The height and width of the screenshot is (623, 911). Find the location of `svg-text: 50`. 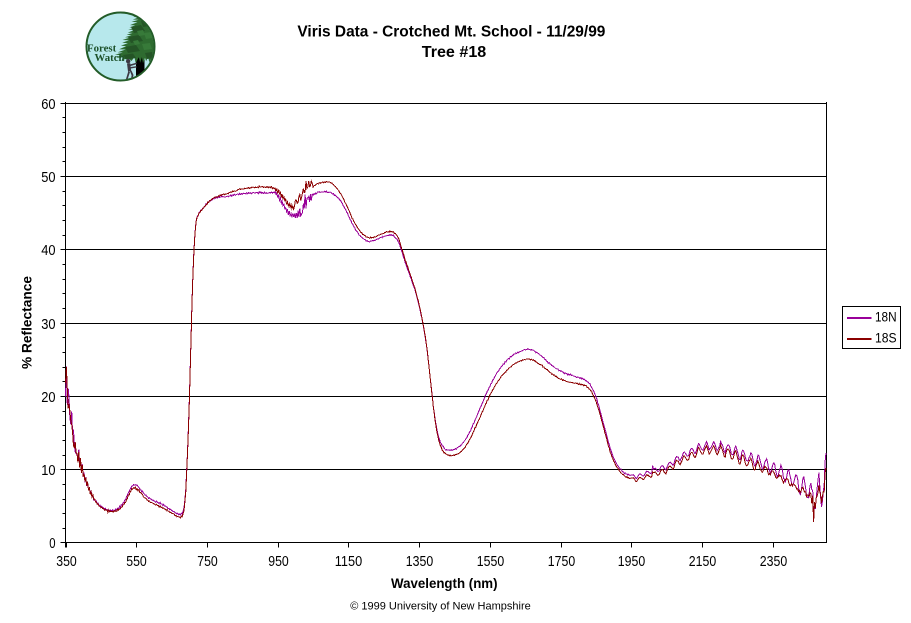

svg-text: 50 is located at coordinates (48, 178).